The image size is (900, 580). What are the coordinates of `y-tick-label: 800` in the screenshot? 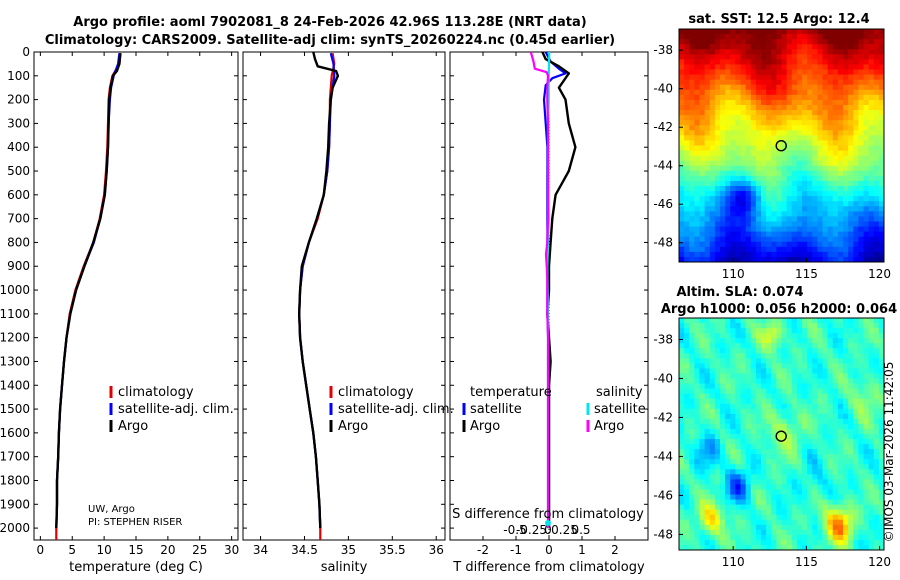 It's located at (18, 242).